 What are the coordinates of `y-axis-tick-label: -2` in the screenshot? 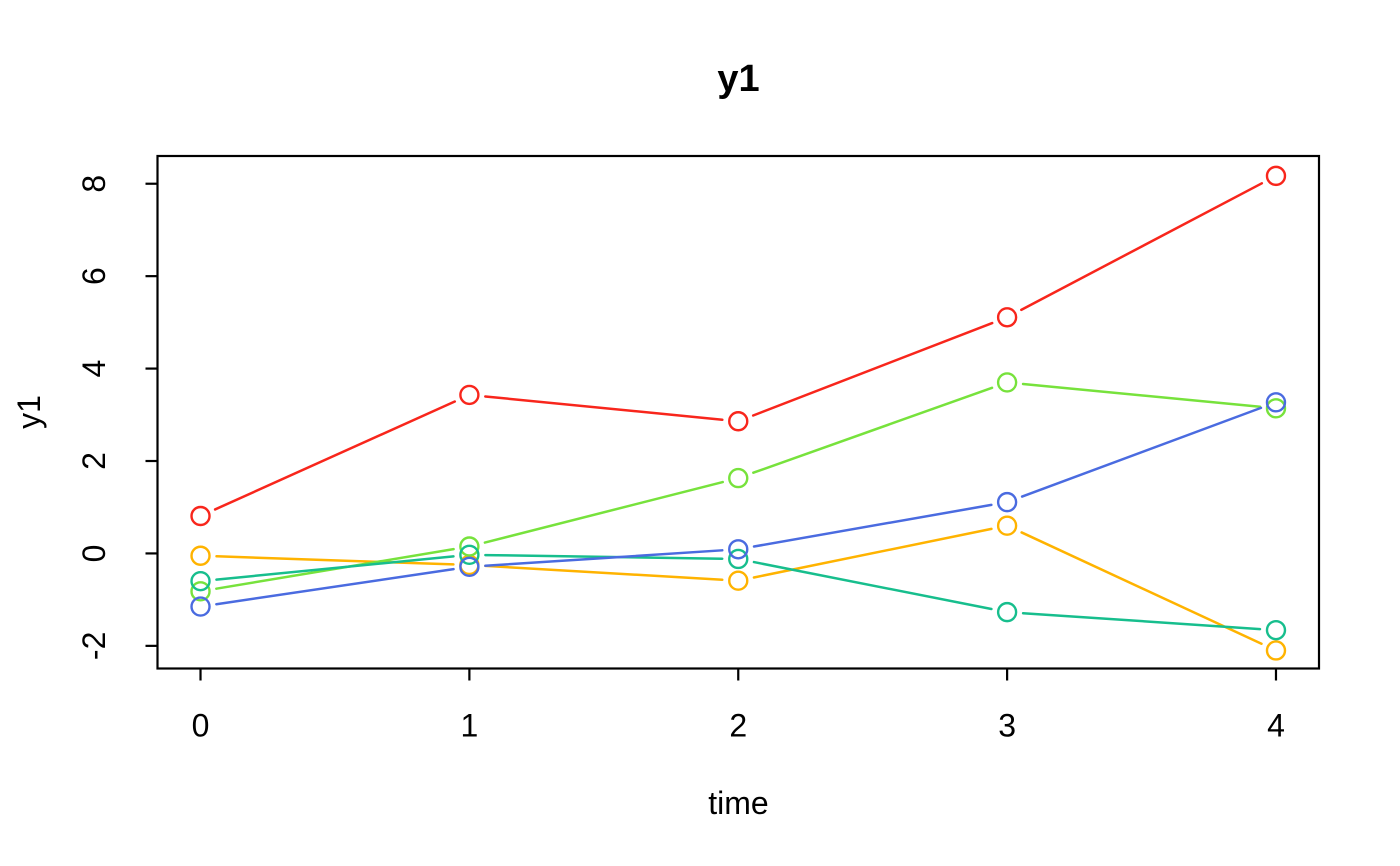 It's located at (94, 646).